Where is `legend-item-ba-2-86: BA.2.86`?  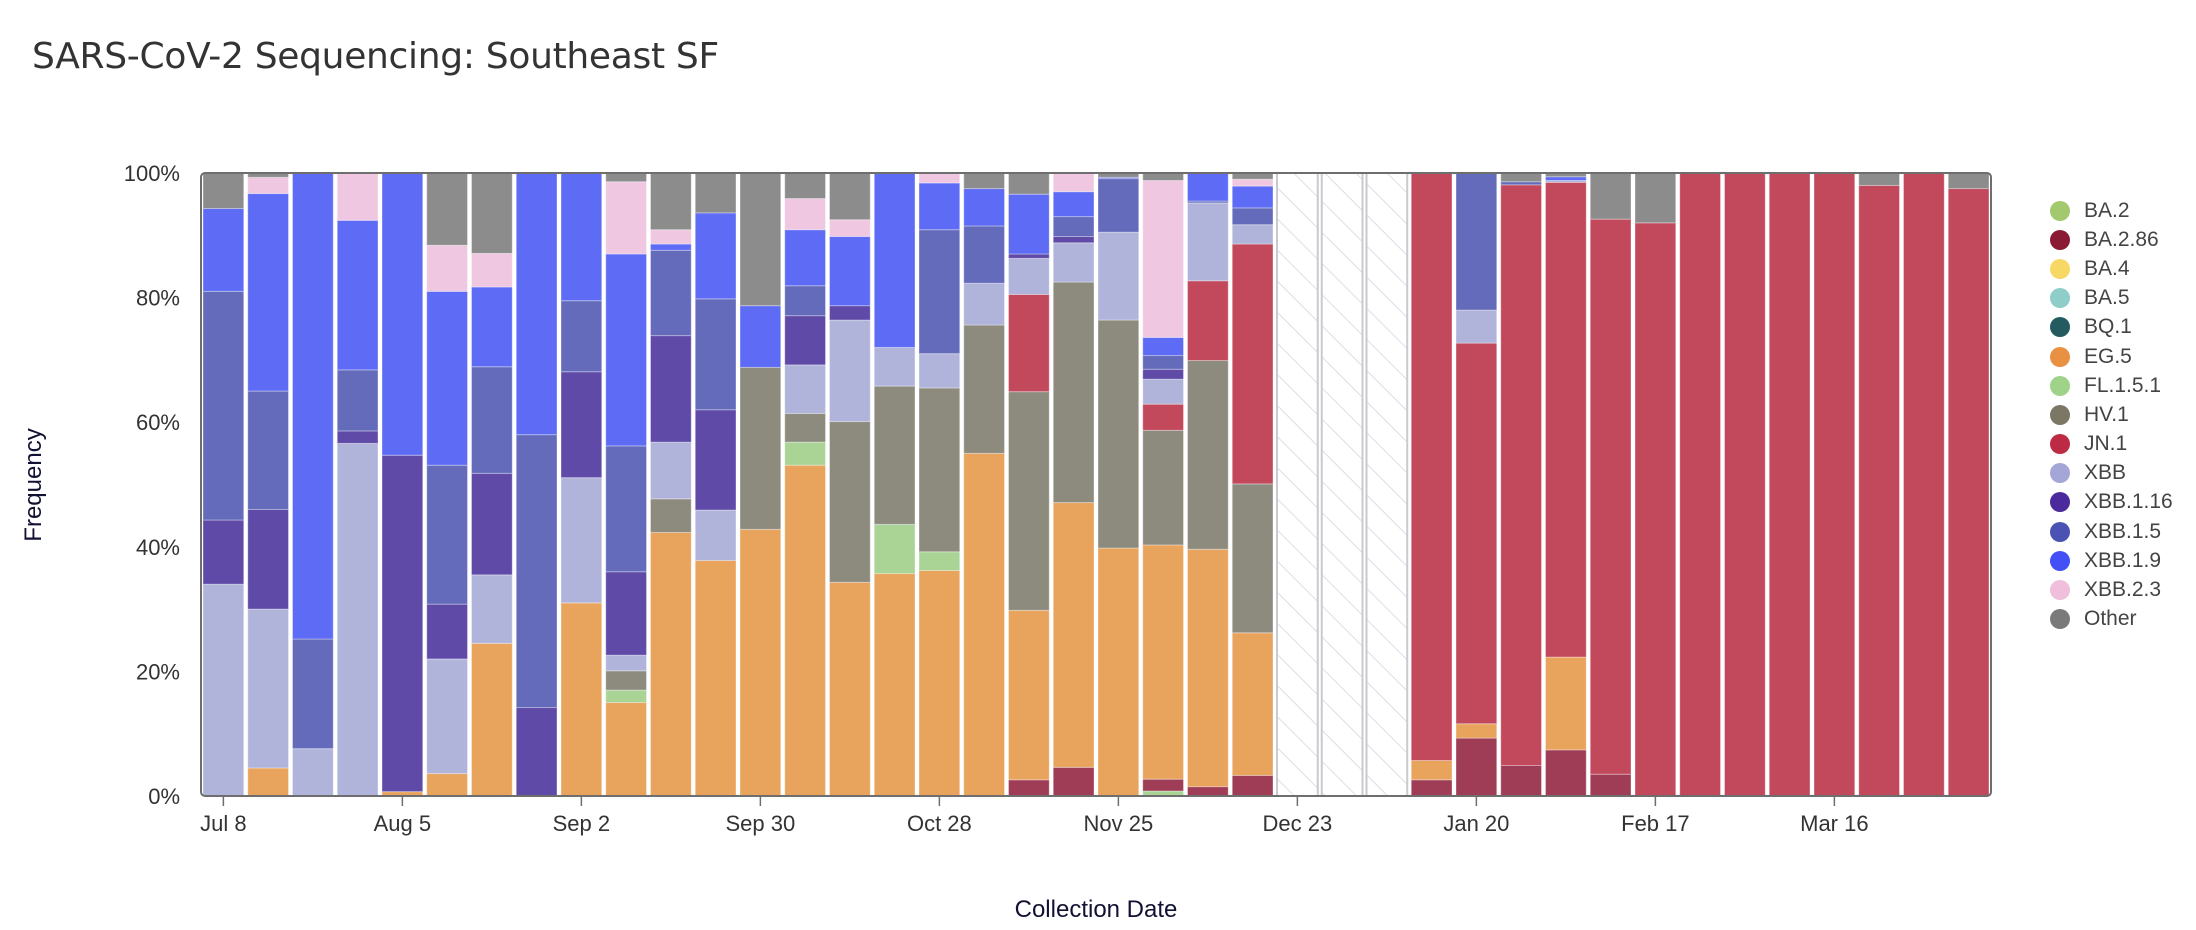
legend-item-ba-2-86: BA.2.86 is located at coordinates (2111, 239).